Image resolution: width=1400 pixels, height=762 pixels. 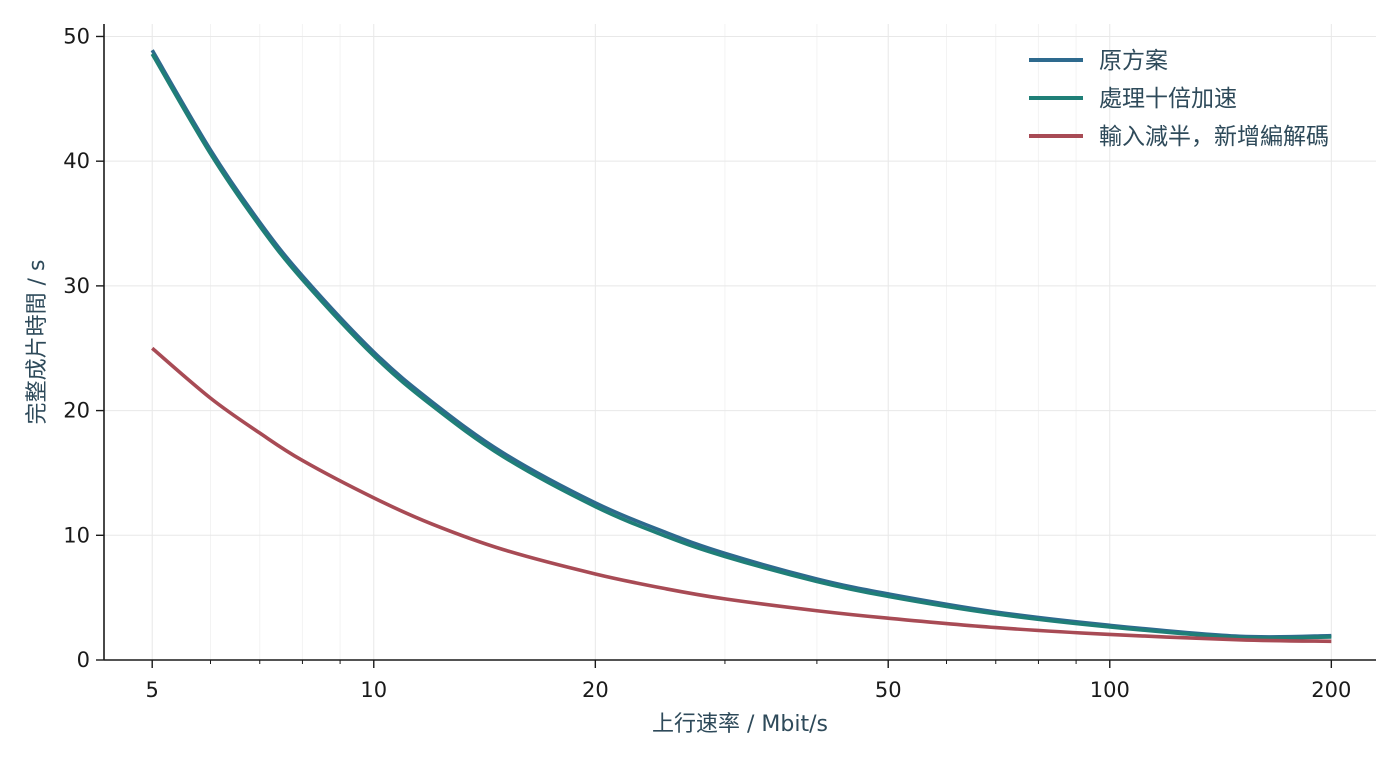 What do you see at coordinates (1168, 99) in the screenshot?
I see `legend-label-2: 處理十倍加速` at bounding box center [1168, 99].